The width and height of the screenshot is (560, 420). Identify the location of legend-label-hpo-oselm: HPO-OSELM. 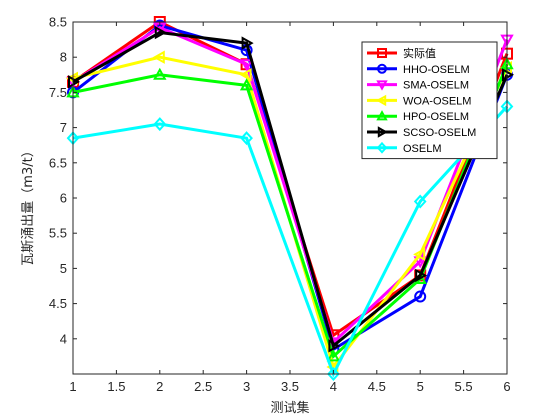
(436, 117).